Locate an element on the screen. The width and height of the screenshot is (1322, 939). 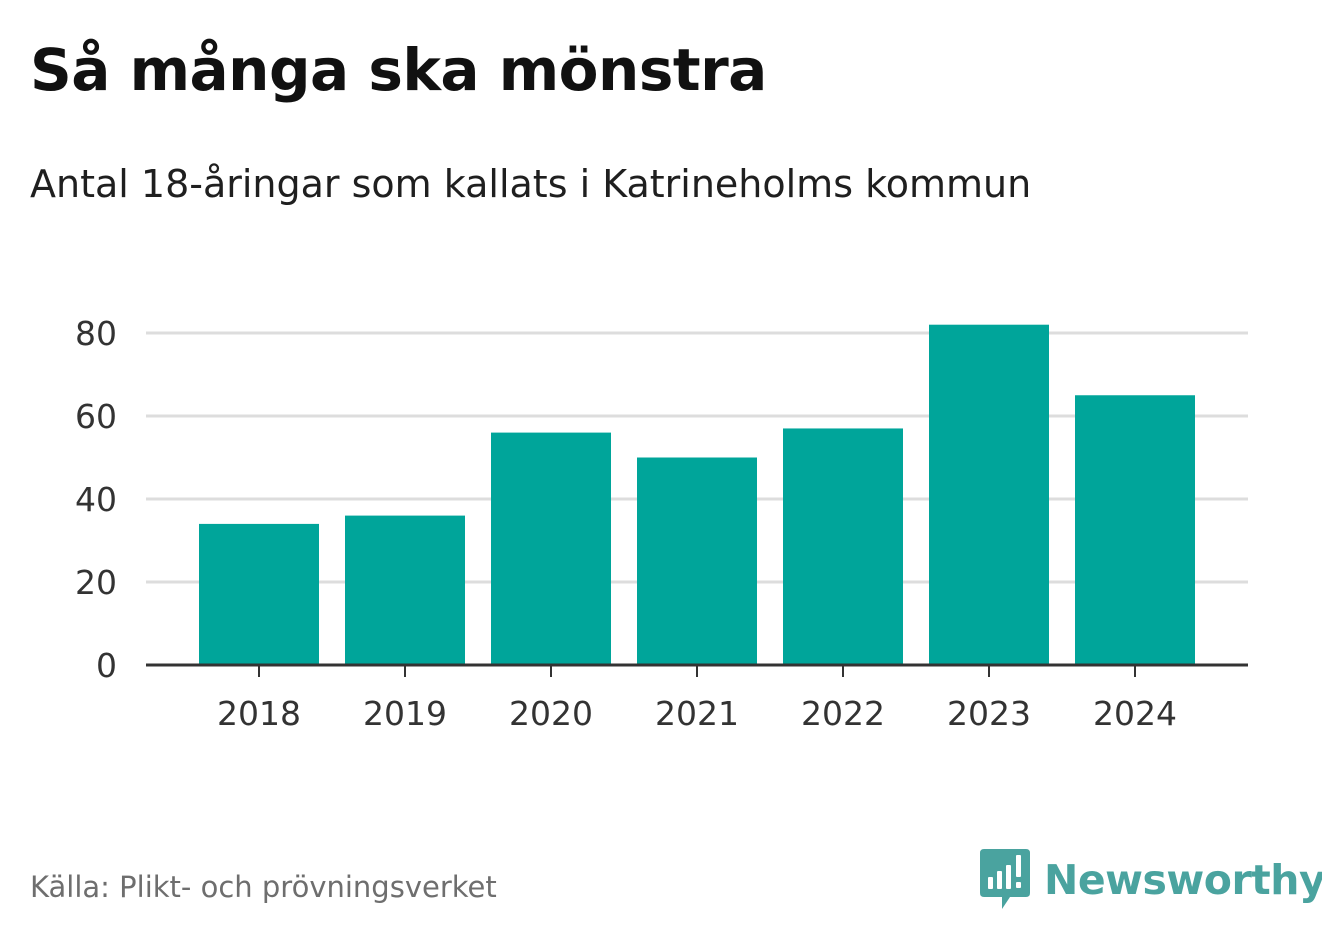
x-axis-tick-labels: 2018 2019 2020 2021 2022 2023 2024 is located at coordinates (697, 713).